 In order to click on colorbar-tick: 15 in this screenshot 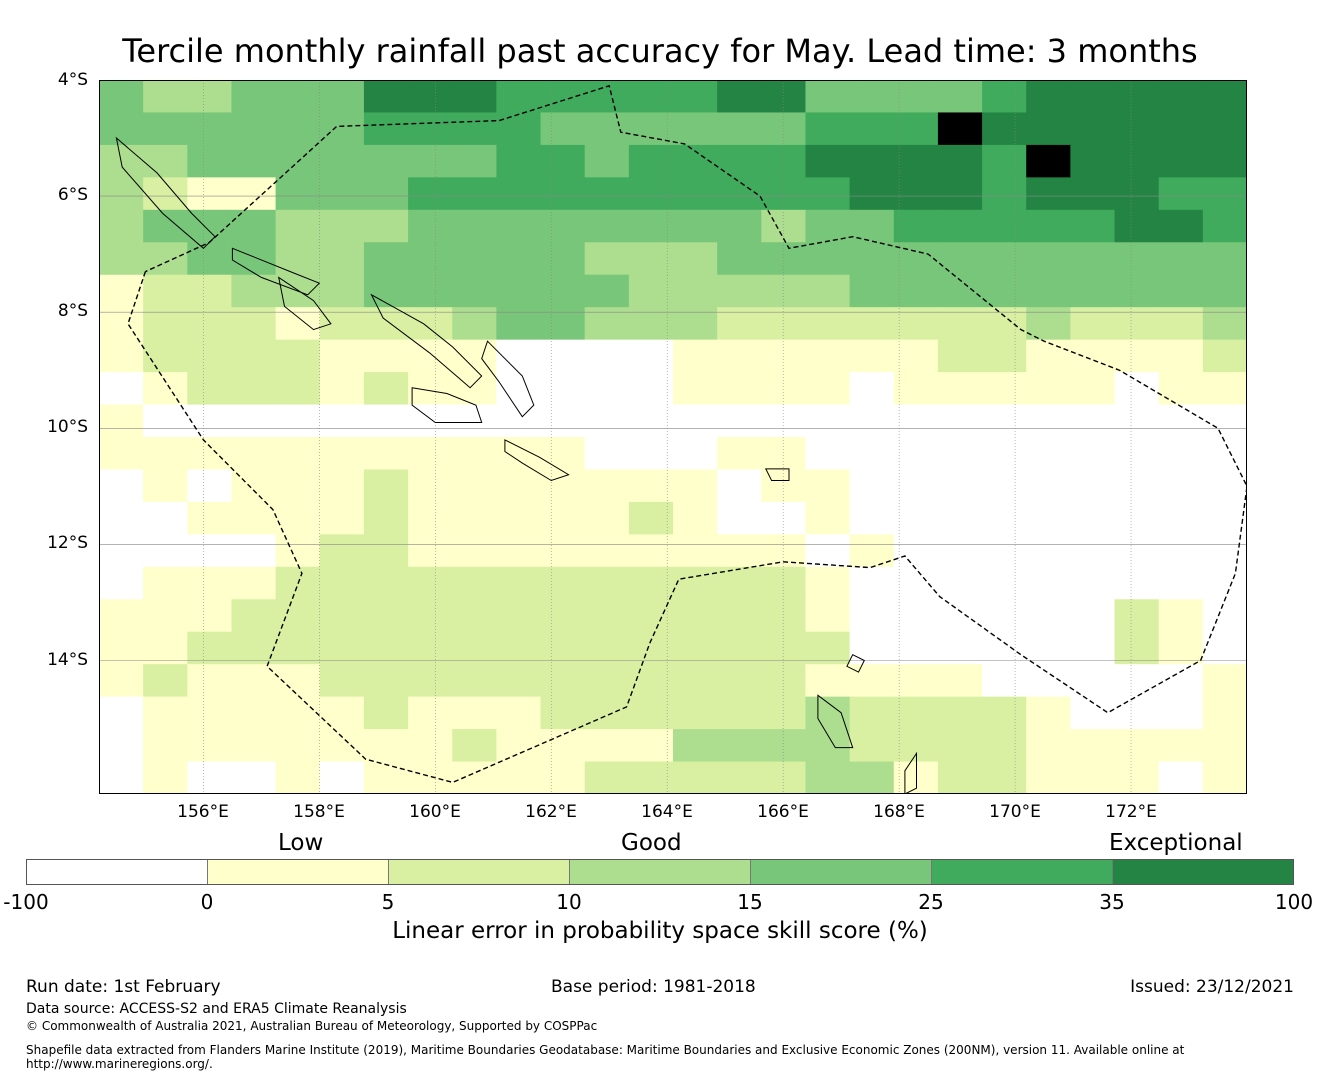, I will do `click(750, 902)`.